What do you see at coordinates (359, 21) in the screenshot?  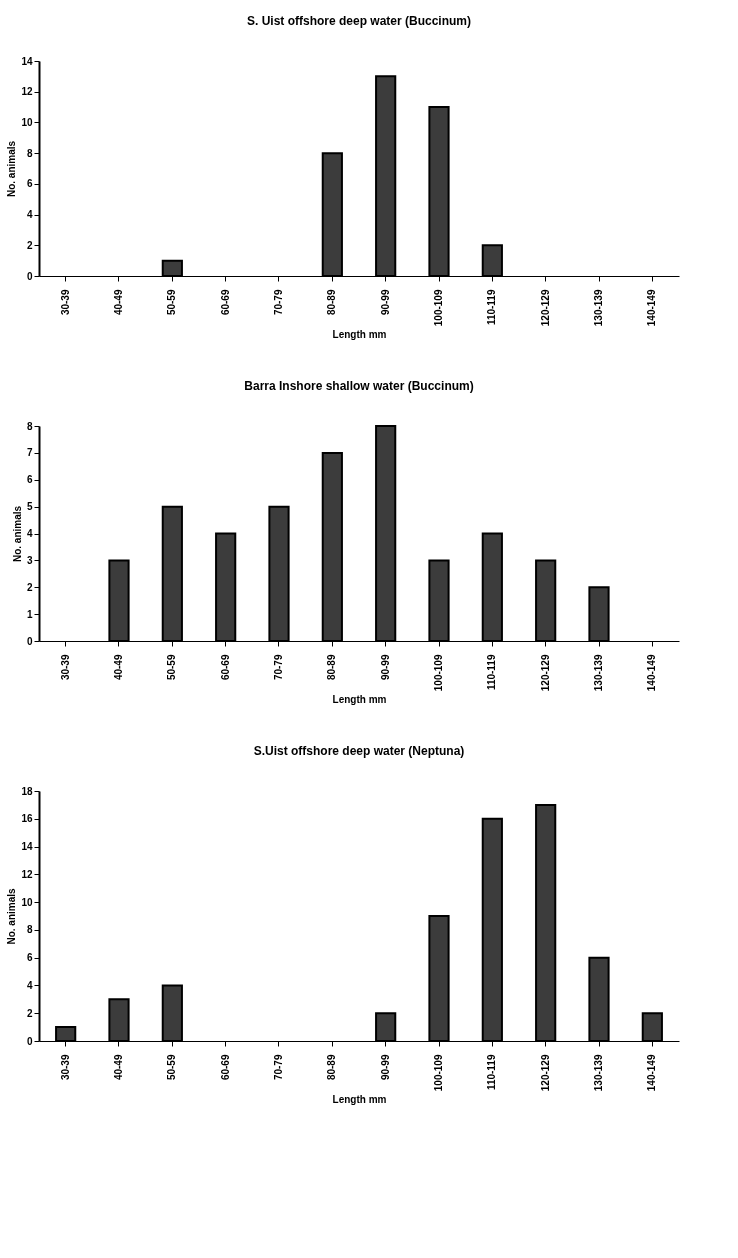 I see `chart-title: S. Uist offshore deep water (Buccinum)` at bounding box center [359, 21].